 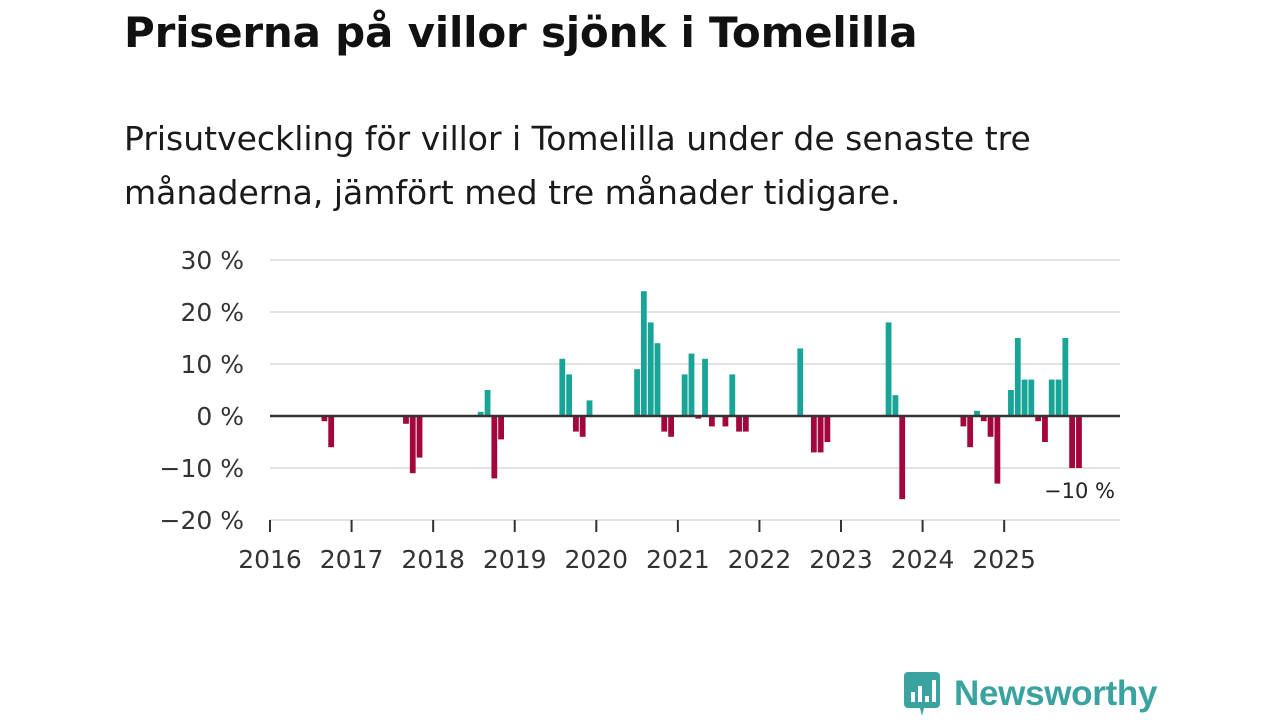 I want to click on x-tick-label: 2019, so click(x=515, y=559).